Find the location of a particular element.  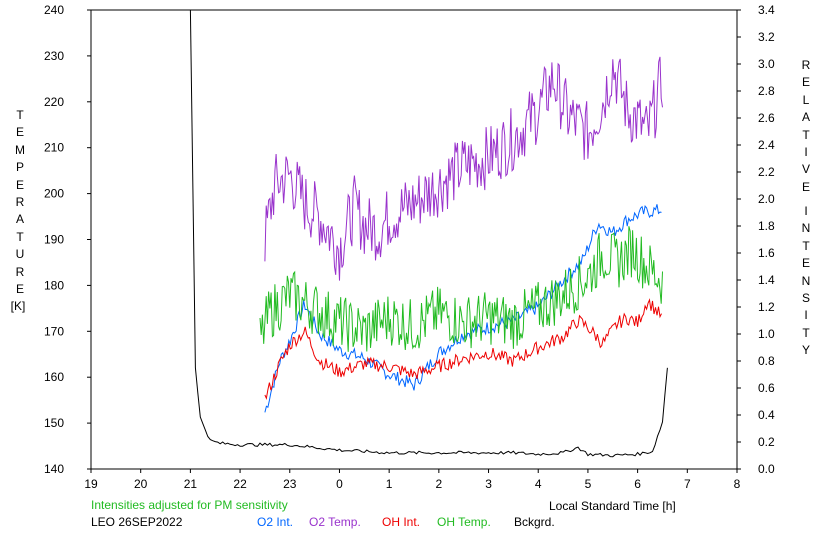

right-tick-label: 0.8 is located at coordinates (766, 361).